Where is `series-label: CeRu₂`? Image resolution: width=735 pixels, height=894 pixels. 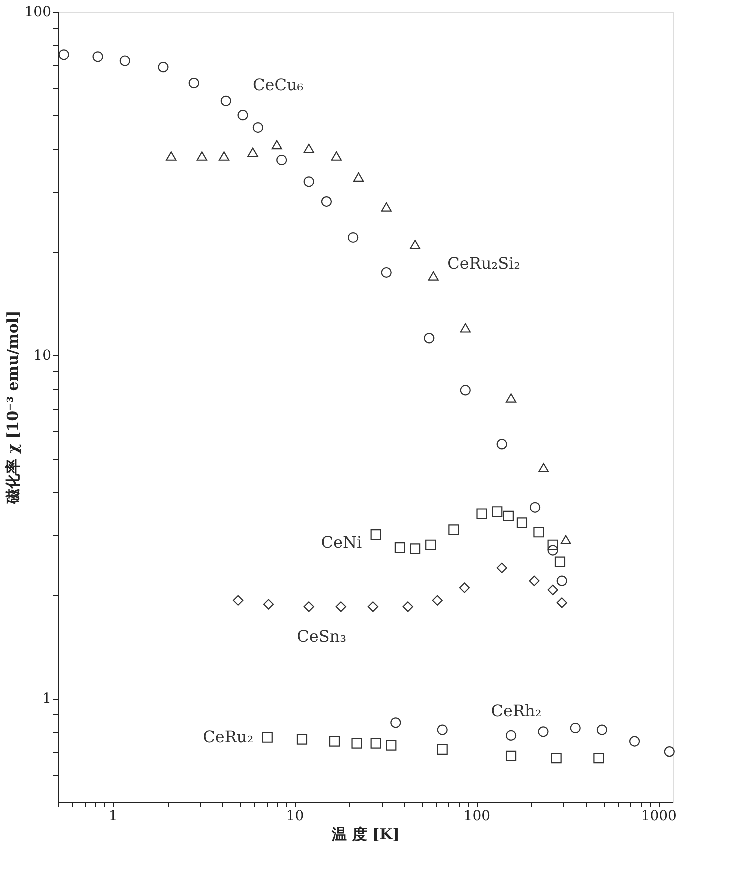 series-label: CeRu₂ is located at coordinates (228, 737).